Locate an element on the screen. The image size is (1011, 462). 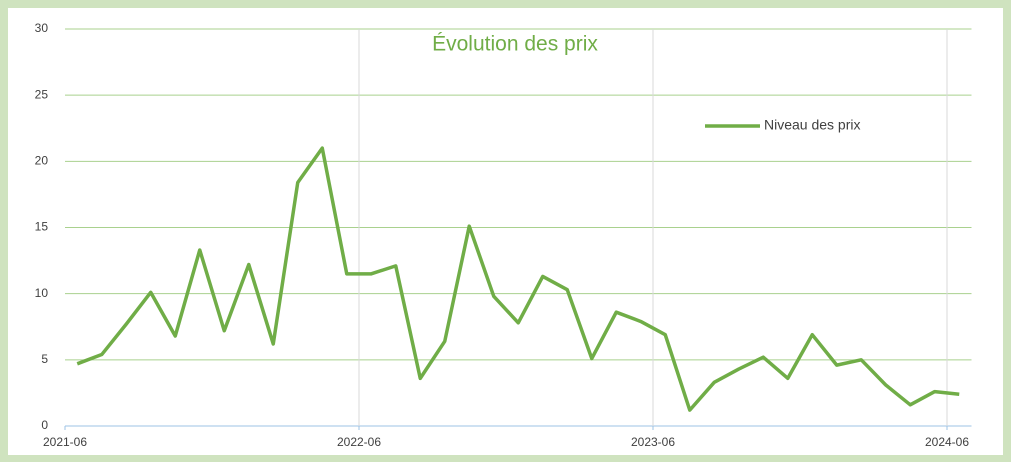
x-tick-label: 2024-06 is located at coordinates (947, 442).